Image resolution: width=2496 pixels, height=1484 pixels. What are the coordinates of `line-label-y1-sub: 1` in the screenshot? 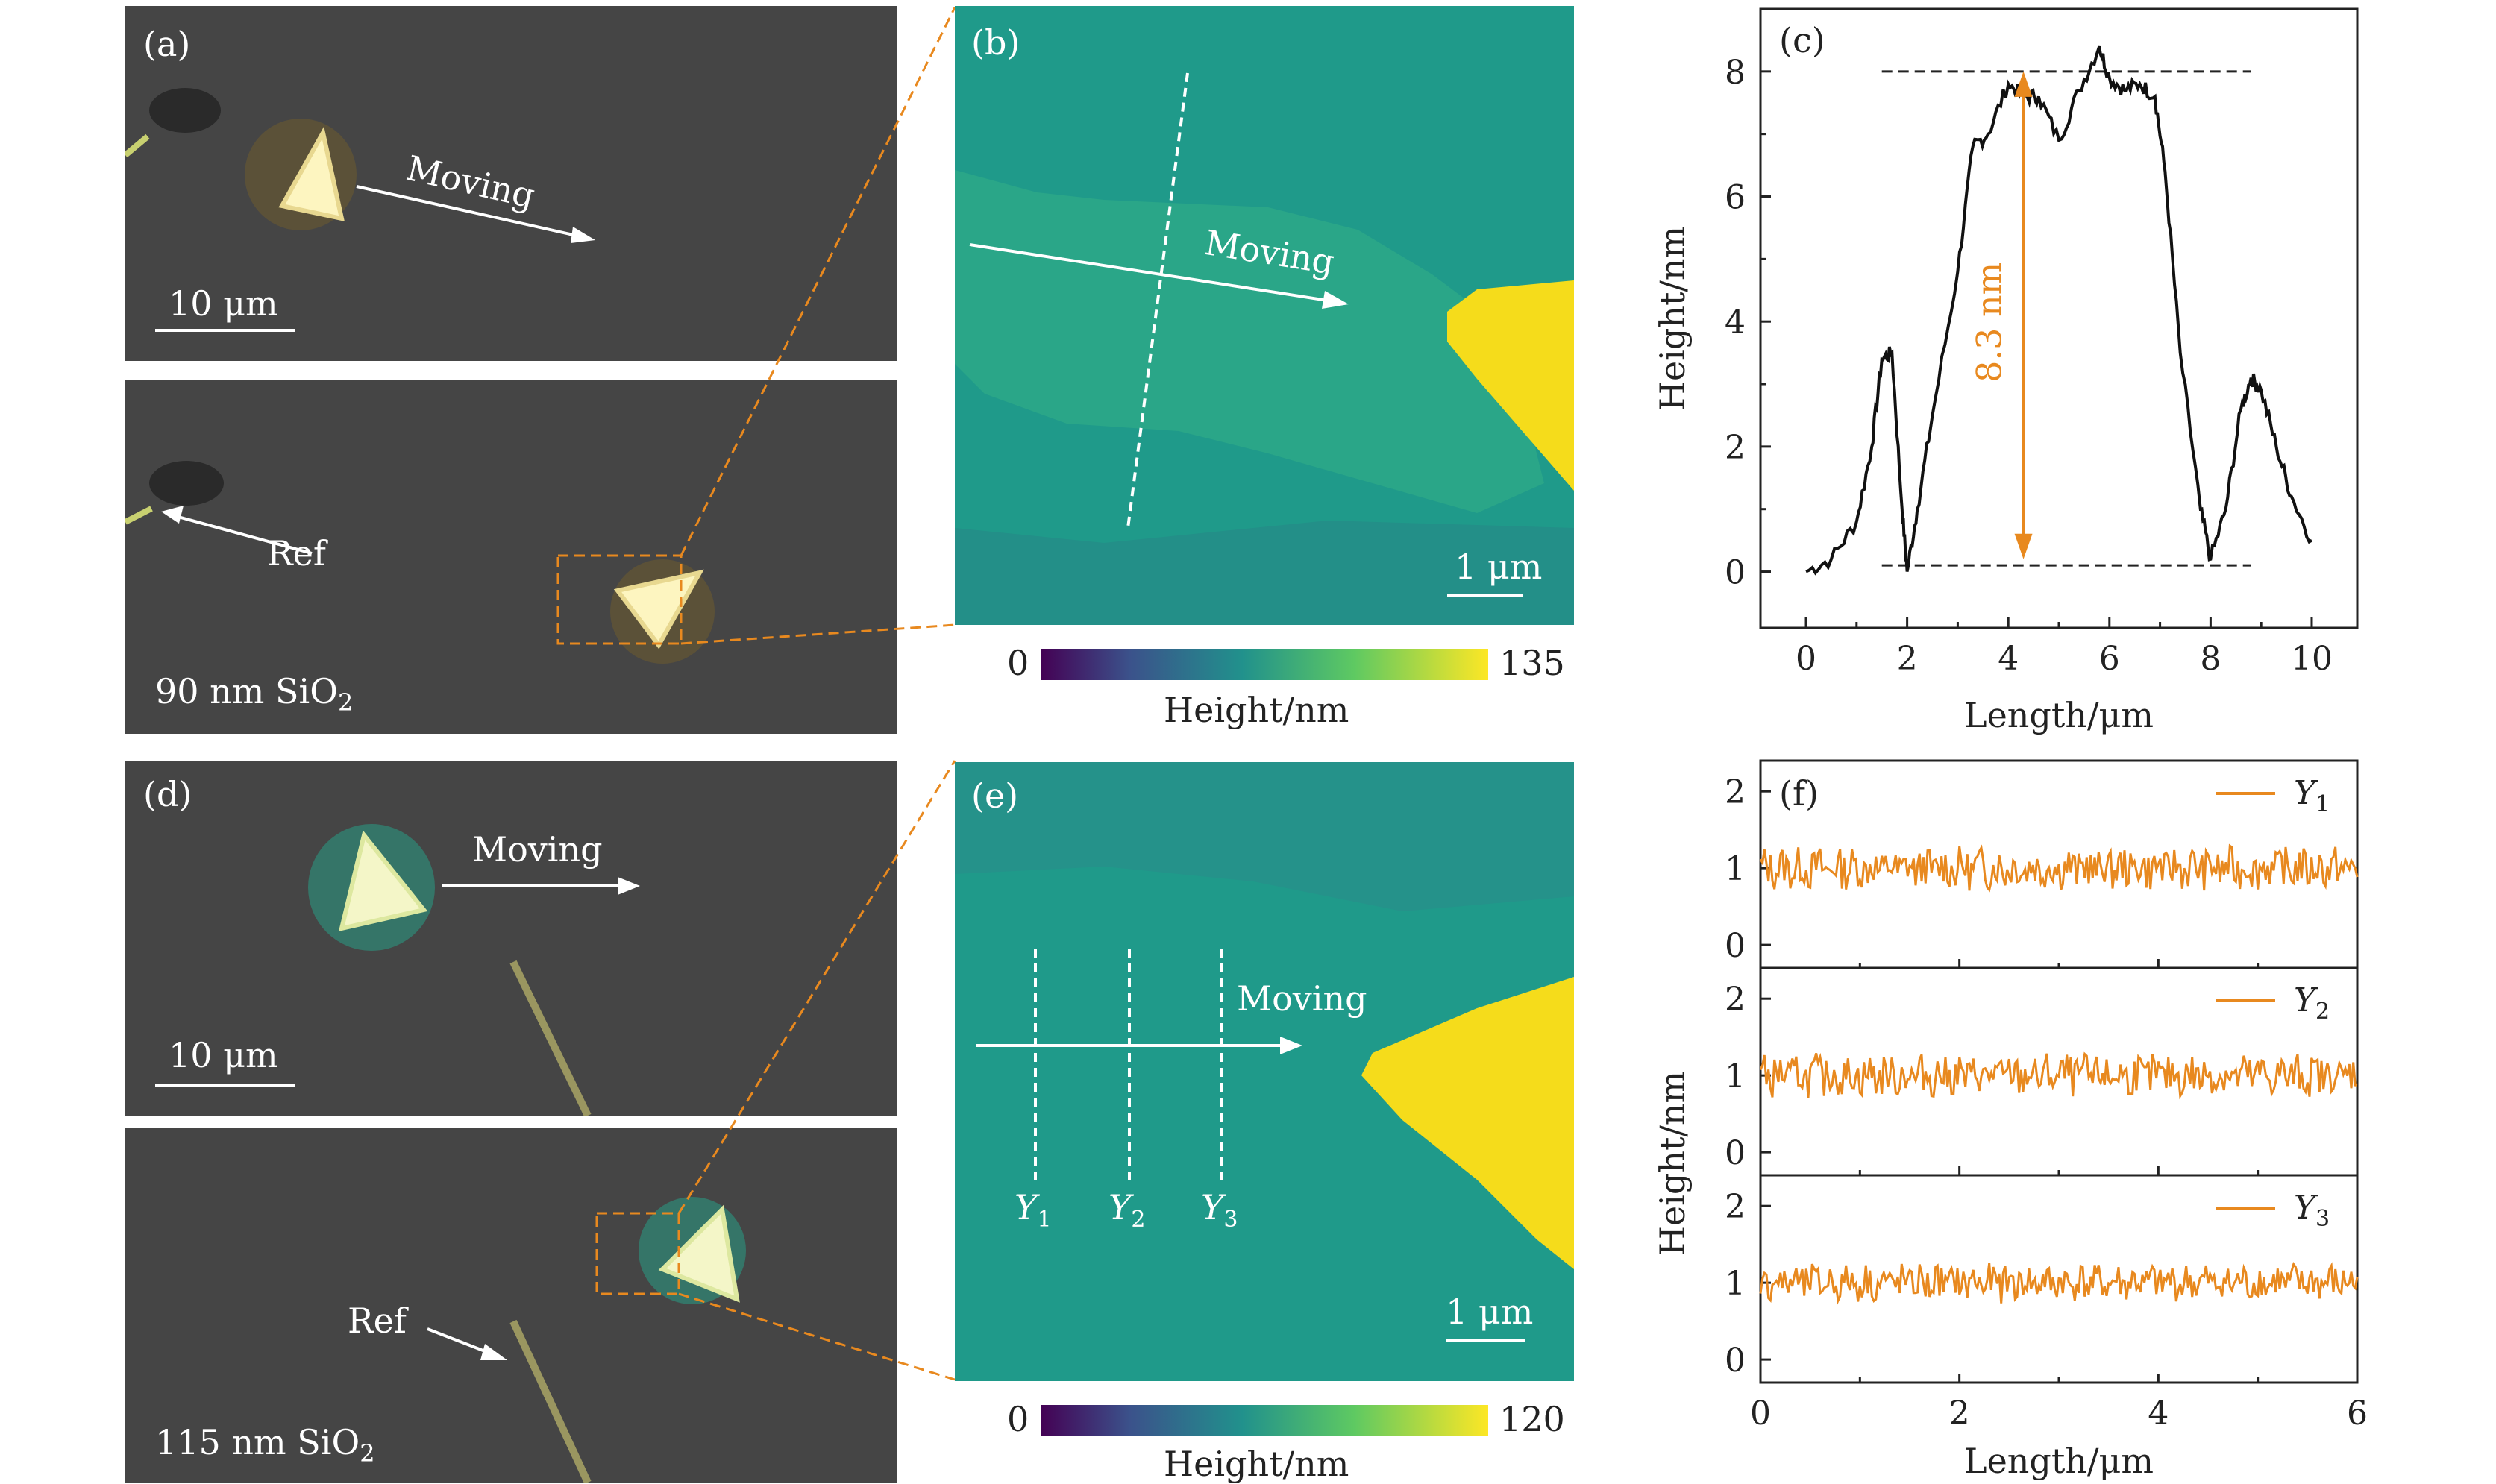 It's located at (1044, 1220).